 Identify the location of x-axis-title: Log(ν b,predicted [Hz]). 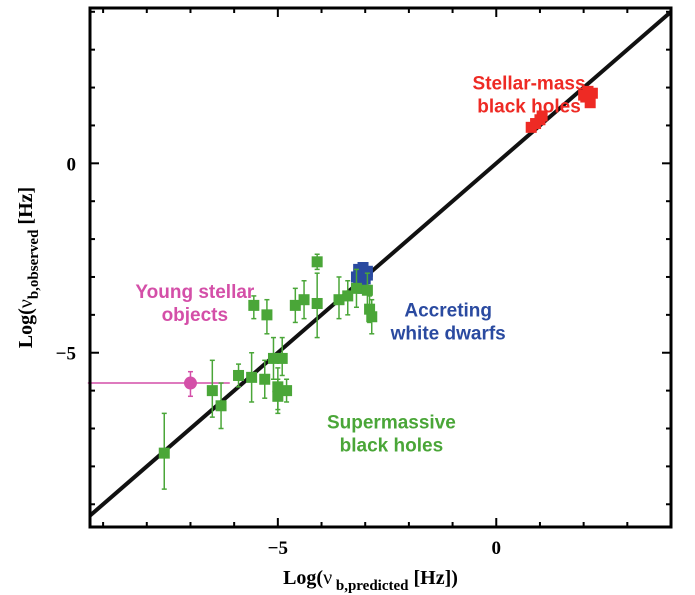
(370, 580).